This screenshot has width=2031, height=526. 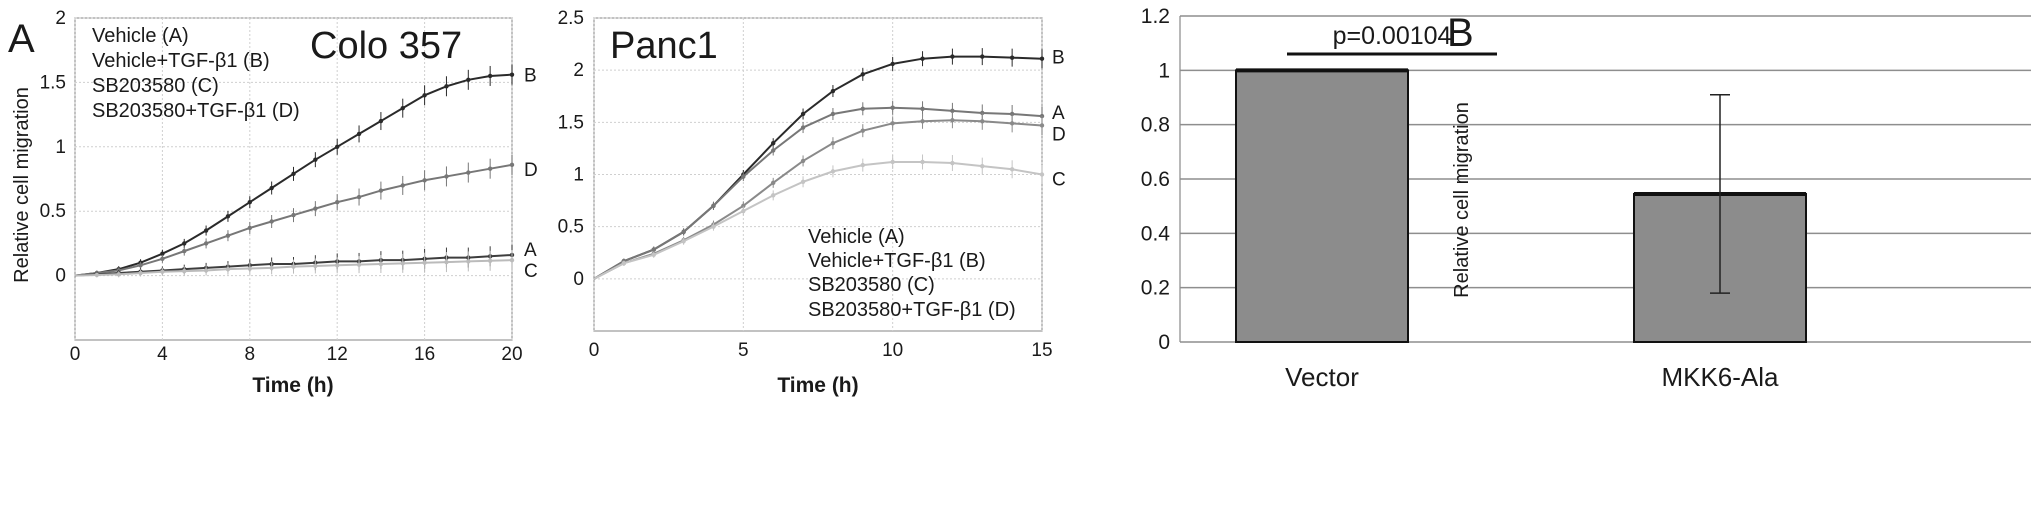 I want to click on y-tick-label: 1.5, so click(x=53, y=82).